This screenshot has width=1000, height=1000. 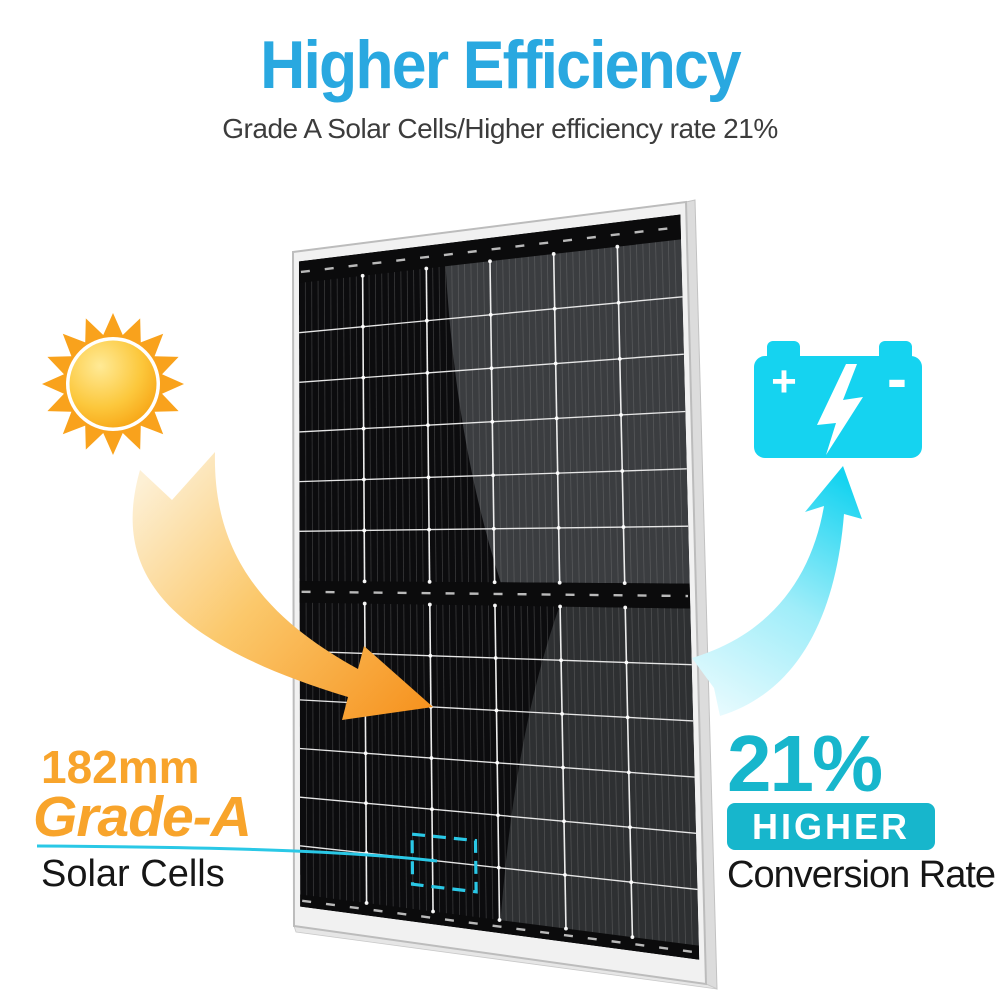 What do you see at coordinates (861, 875) in the screenshot?
I see `conversion-caption: Conversion Rate` at bounding box center [861, 875].